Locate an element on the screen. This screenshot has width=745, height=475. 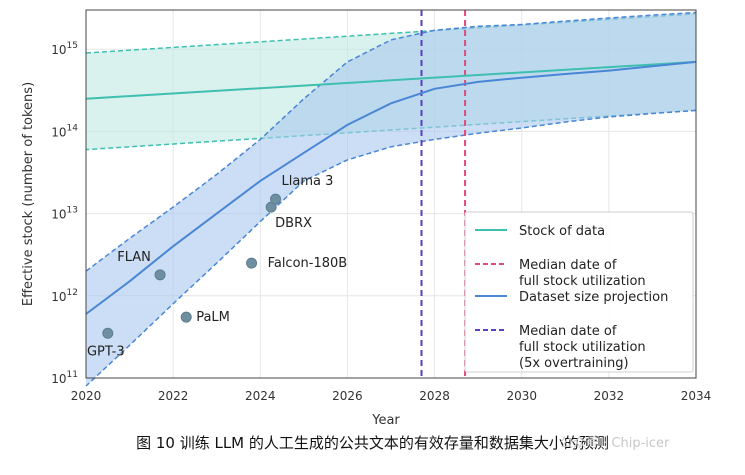
y-tick-label: 1012 is located at coordinates (64, 296).